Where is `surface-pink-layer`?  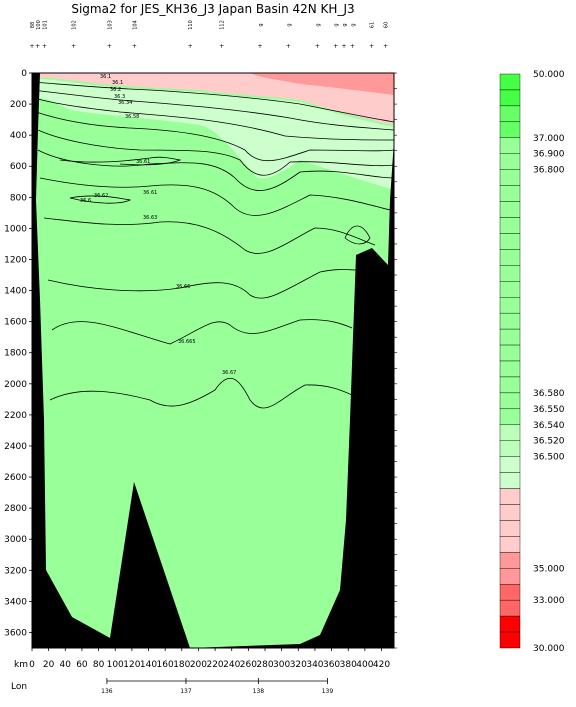 surface-pink-layer is located at coordinates (213, 99).